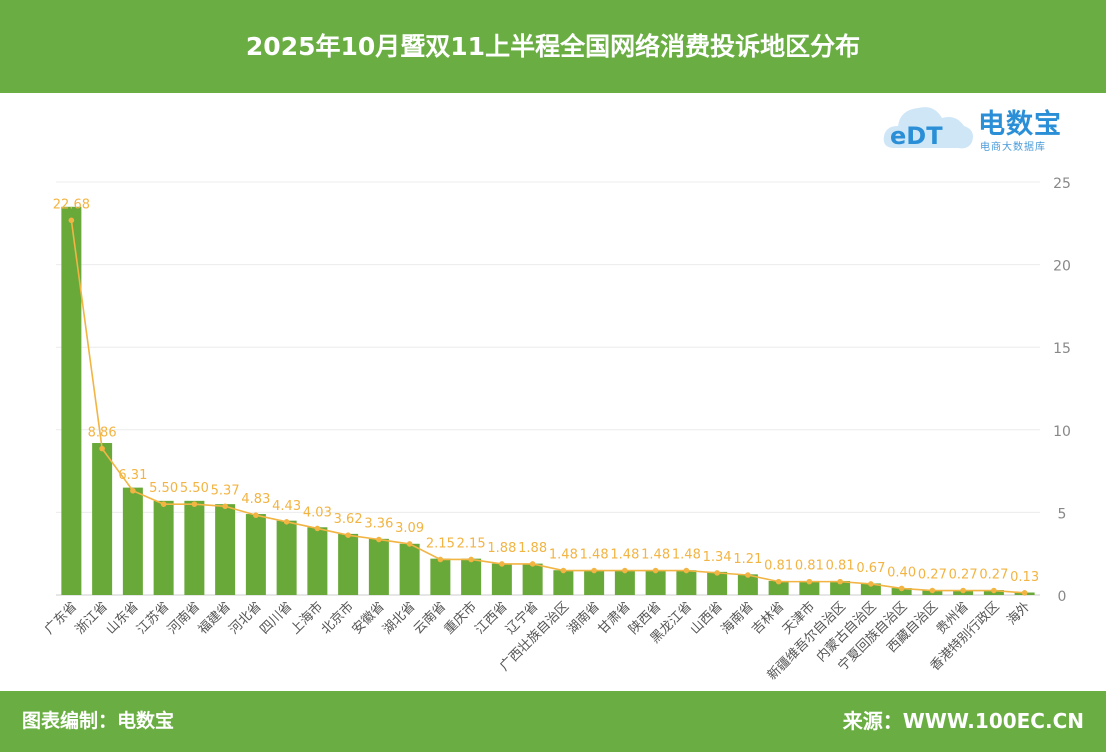 This screenshot has height=752, width=1106. I want to click on x-tick-label: 山西省, so click(707, 618).